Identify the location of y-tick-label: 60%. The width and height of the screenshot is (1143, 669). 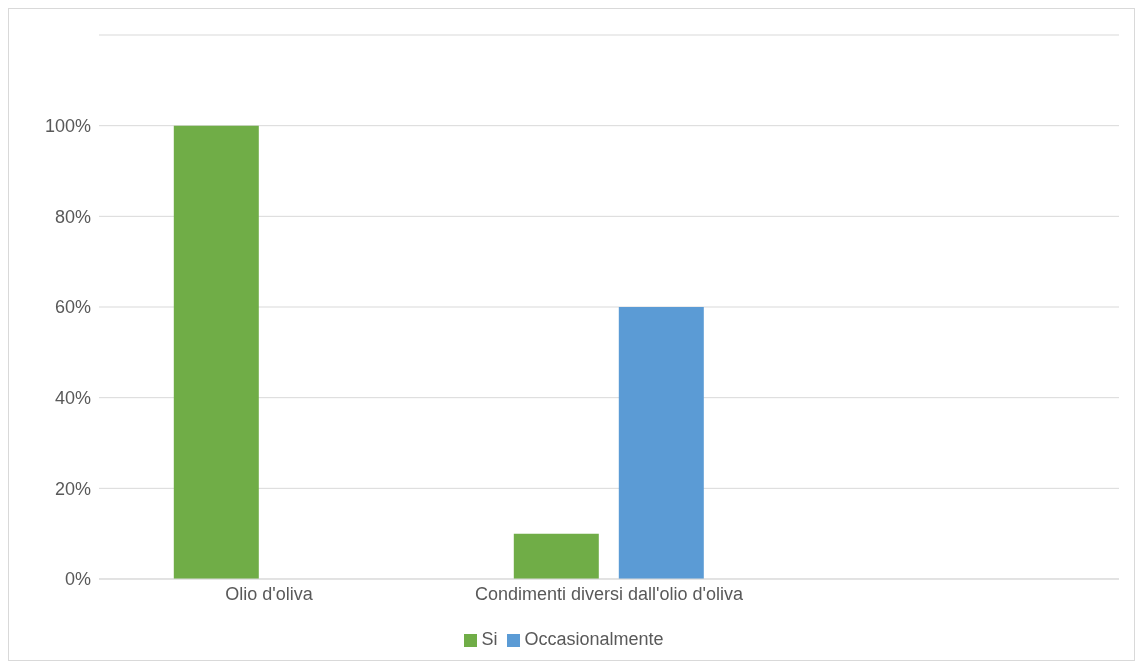
(72, 307).